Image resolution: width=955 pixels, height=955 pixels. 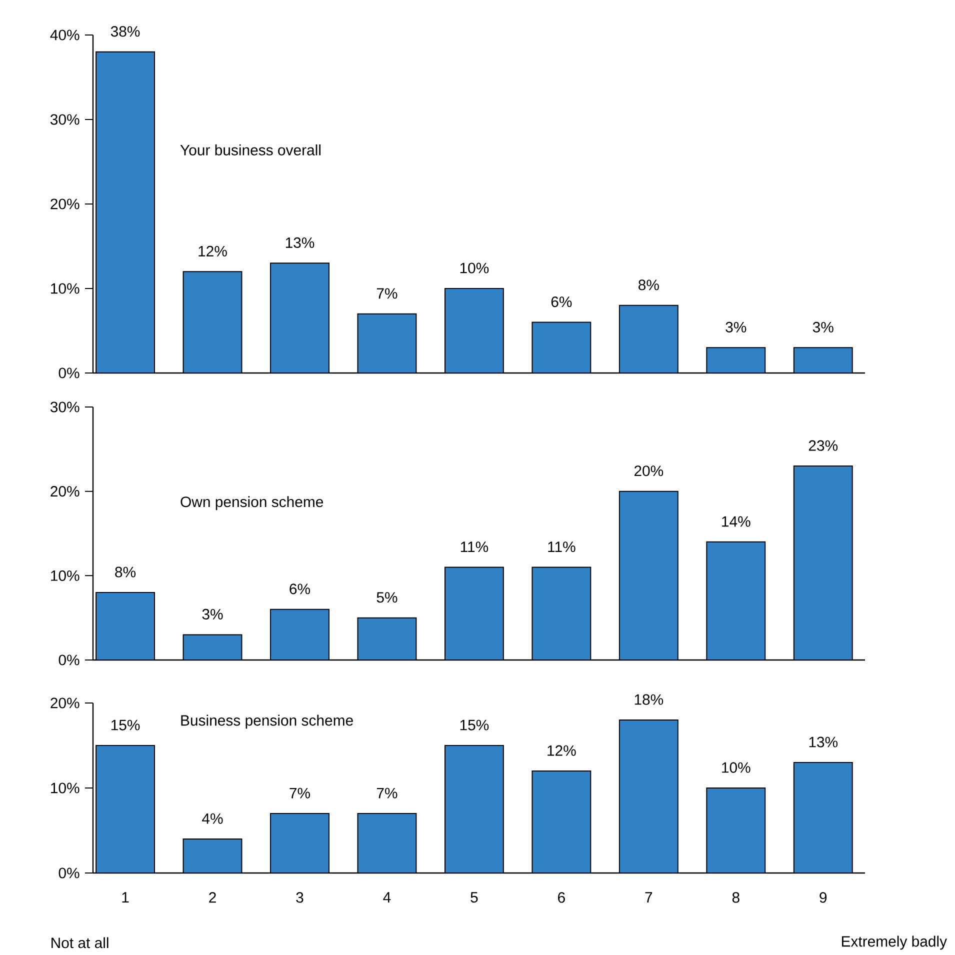 What do you see at coordinates (212, 818) in the screenshot?
I see `data-label: 4%` at bounding box center [212, 818].